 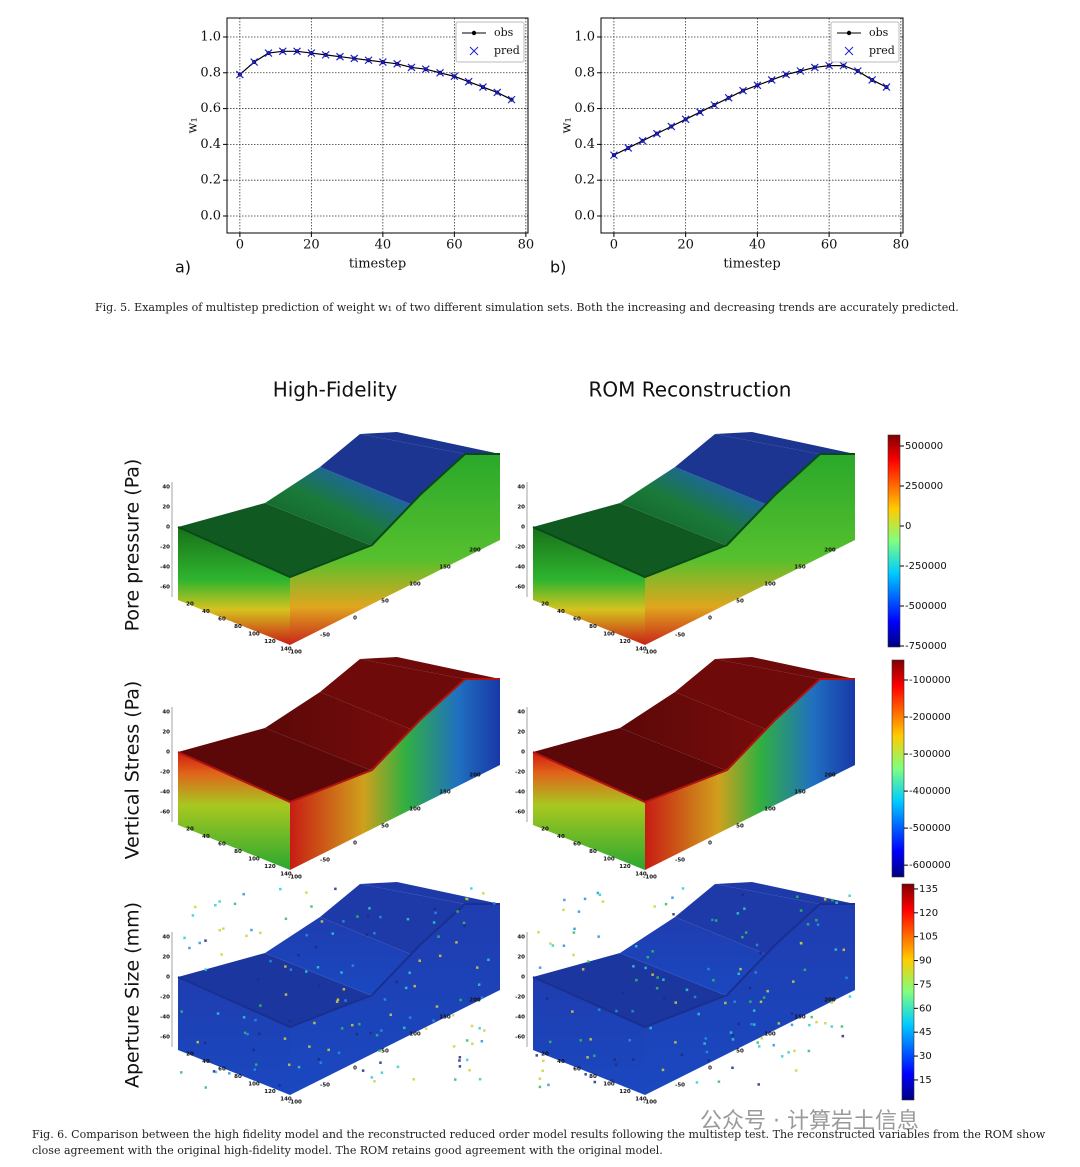 I want to click on render-tick-label: 140, so click(x=641, y=650).